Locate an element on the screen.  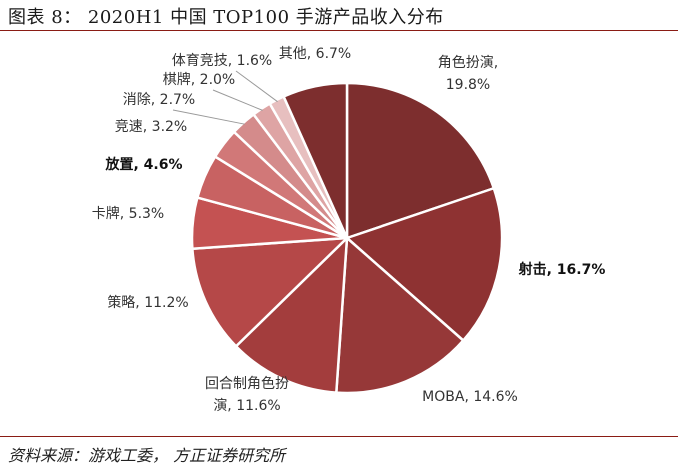
title-rule is located at coordinates (339, 30).